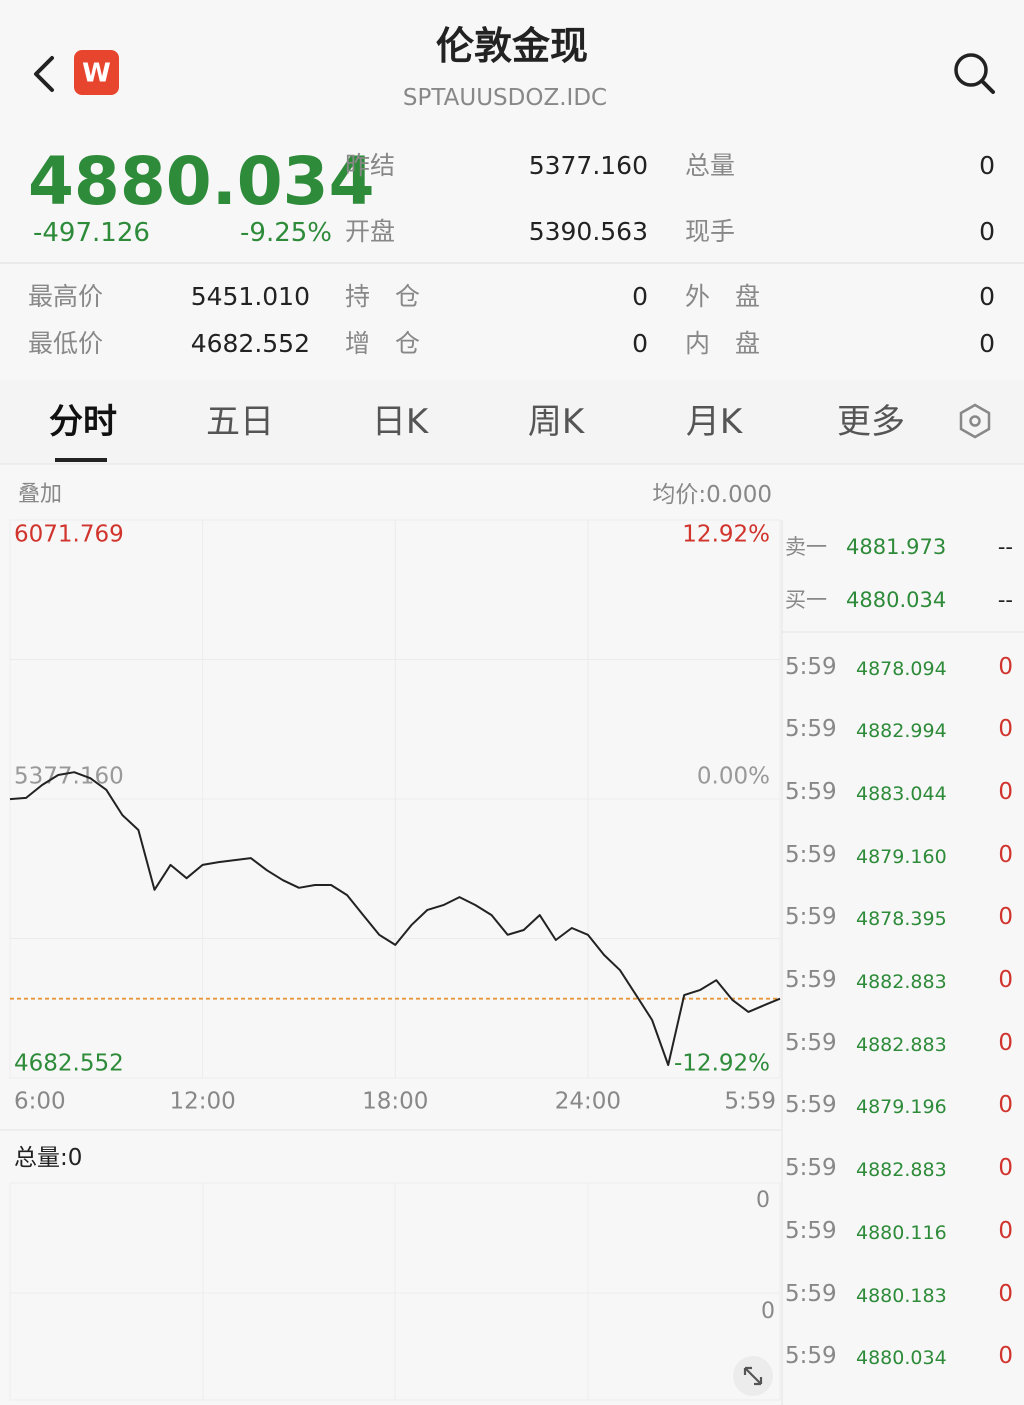 The height and width of the screenshot is (1405, 1024). I want to click on stat-label: 外 盘, so click(723, 296).